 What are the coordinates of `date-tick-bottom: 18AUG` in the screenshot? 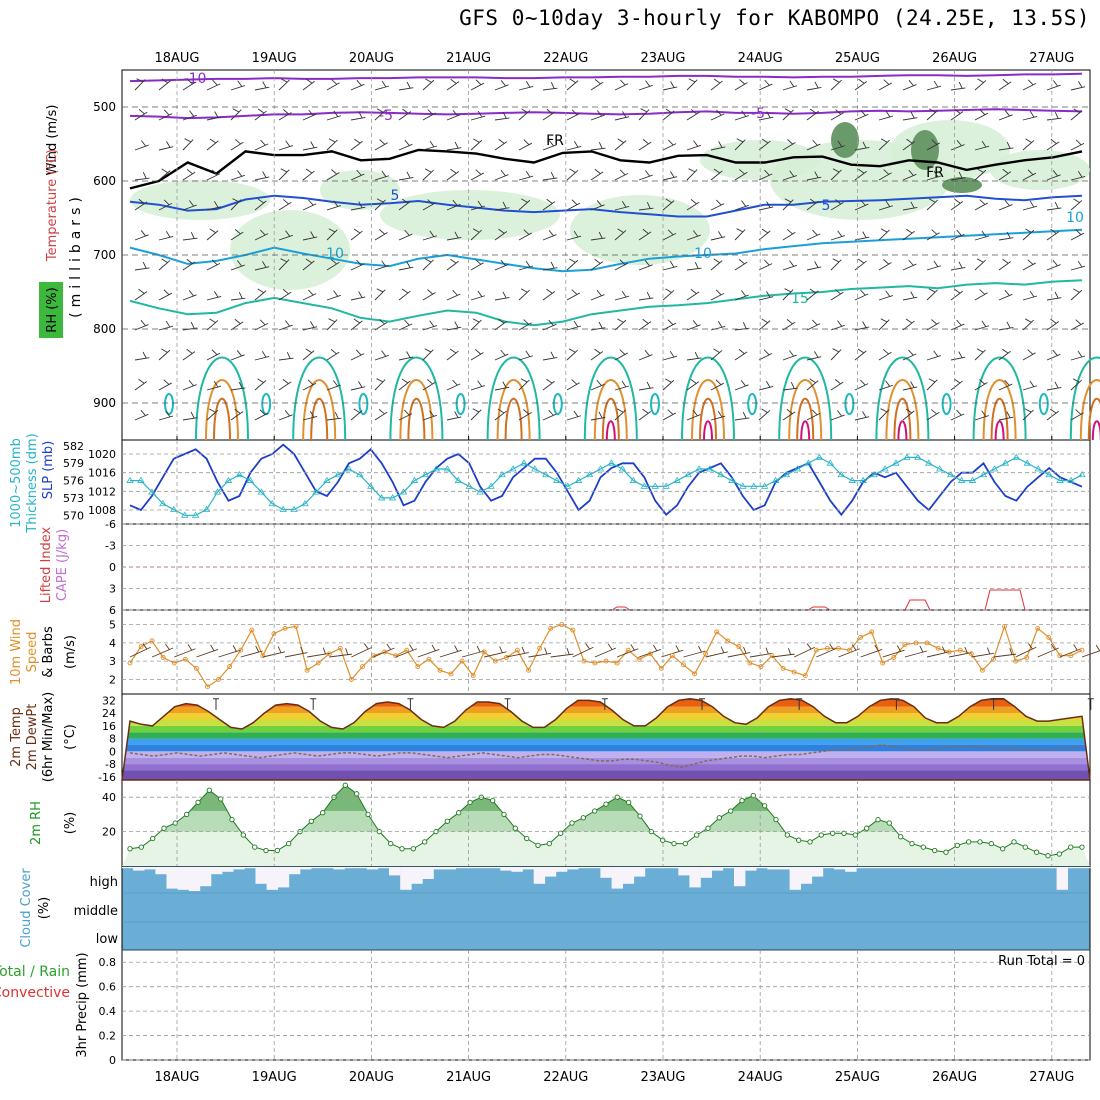 It's located at (176, 1077).